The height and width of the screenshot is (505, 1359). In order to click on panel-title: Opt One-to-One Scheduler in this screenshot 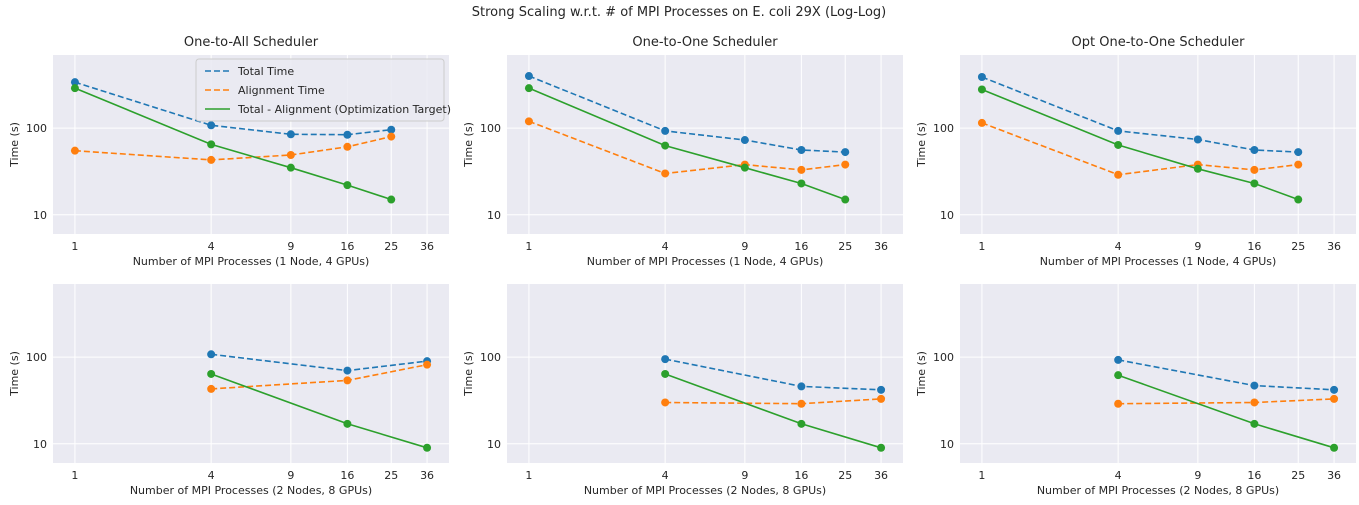, I will do `click(1159, 42)`.